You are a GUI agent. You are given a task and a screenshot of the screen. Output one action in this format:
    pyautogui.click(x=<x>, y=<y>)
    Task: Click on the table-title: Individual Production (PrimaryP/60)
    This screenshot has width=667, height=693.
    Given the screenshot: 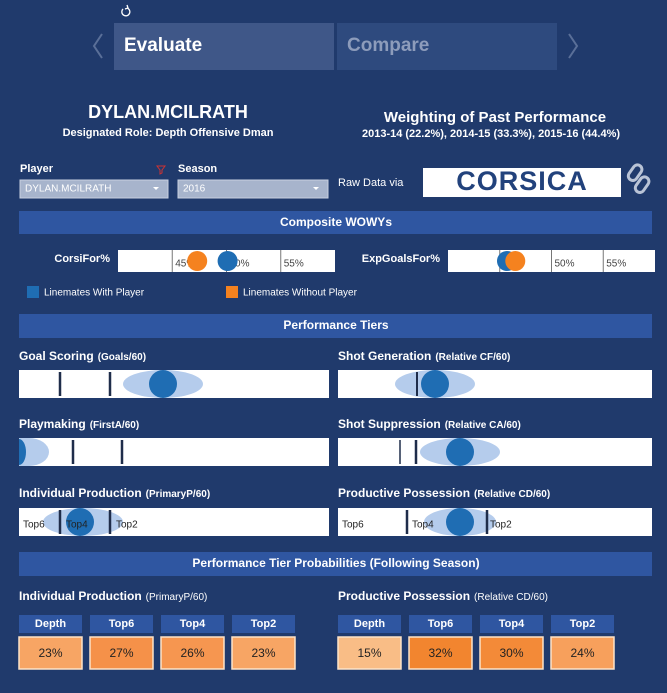 What is the action you would take?
    pyautogui.click(x=113, y=596)
    